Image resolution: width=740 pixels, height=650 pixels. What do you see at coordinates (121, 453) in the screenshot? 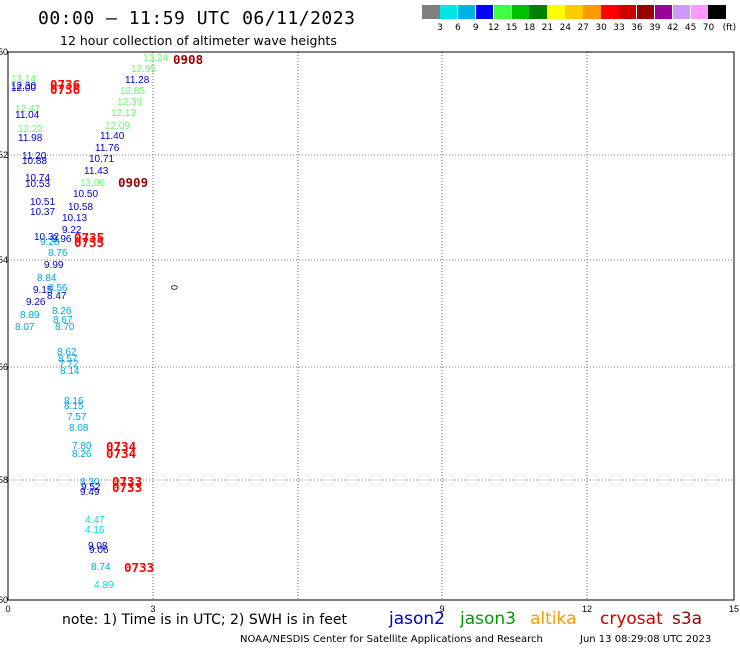
I see `pass-time-label: 0734` at bounding box center [121, 453].